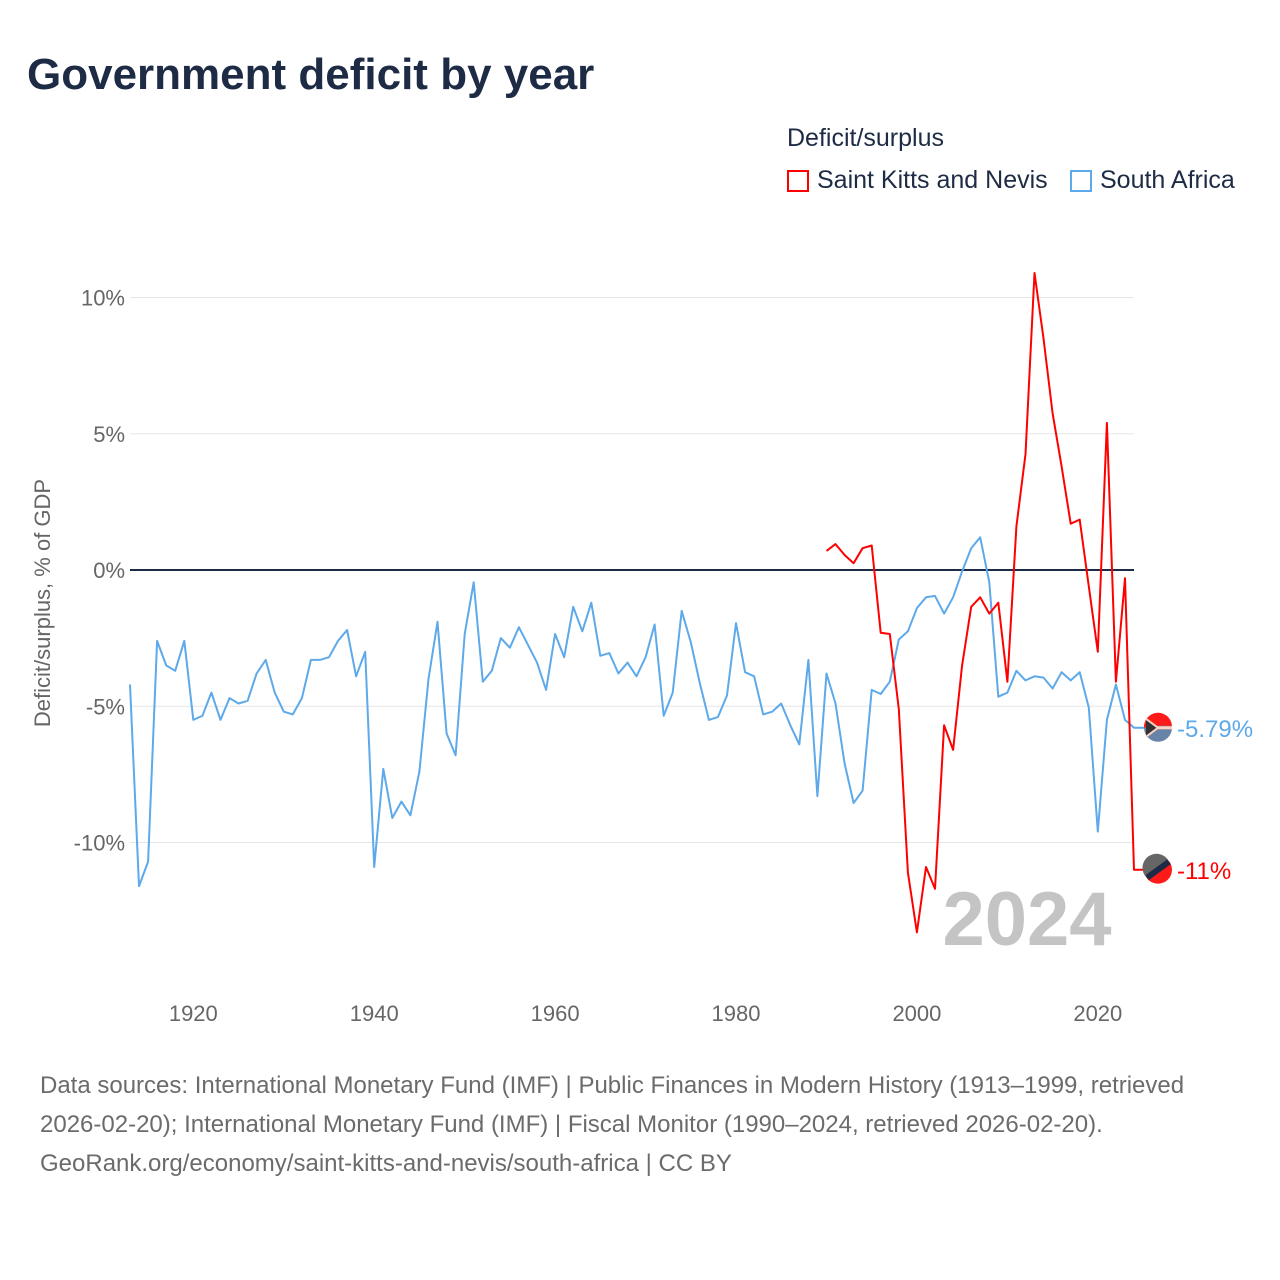 The height and width of the screenshot is (1280, 1280). I want to click on year-annotation: 2024, so click(1026, 919).